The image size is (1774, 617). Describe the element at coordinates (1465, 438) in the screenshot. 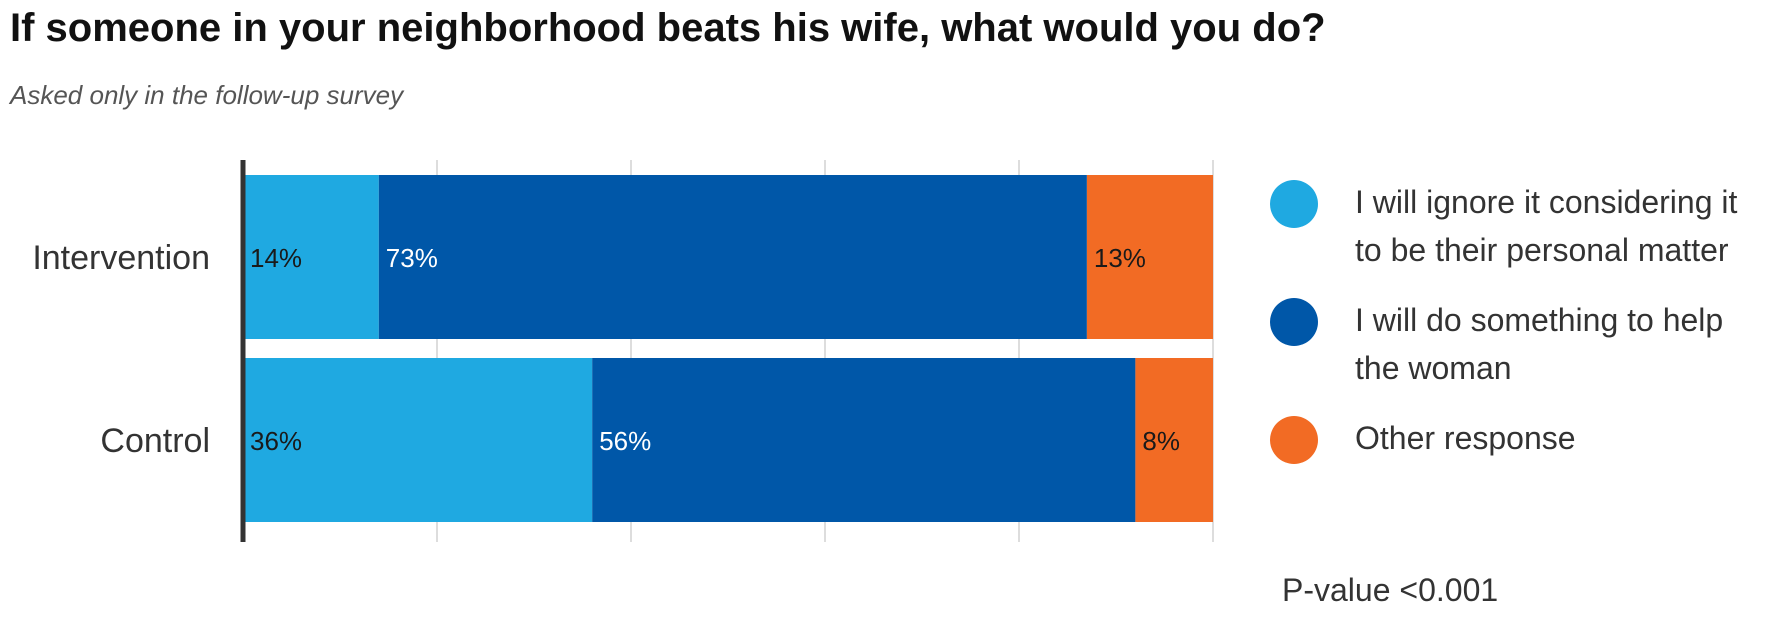

I see `legend-label-other: Other response` at that location.